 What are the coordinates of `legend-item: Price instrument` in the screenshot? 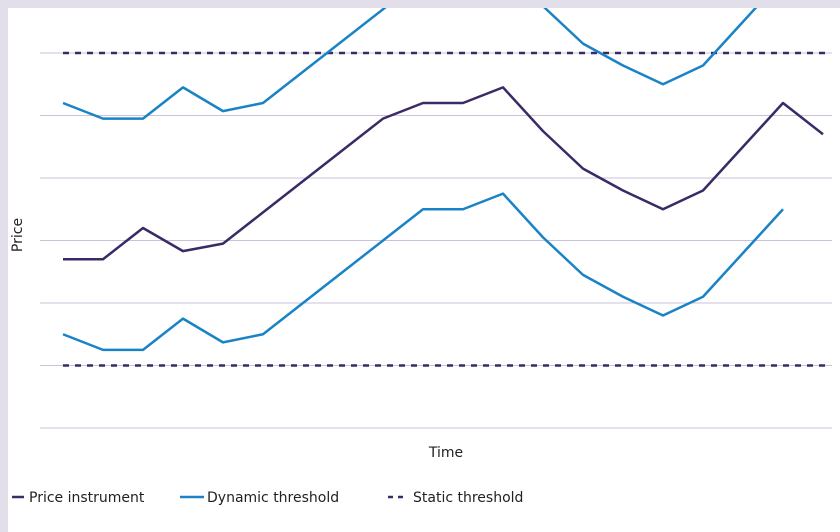 It's located at (78, 498).